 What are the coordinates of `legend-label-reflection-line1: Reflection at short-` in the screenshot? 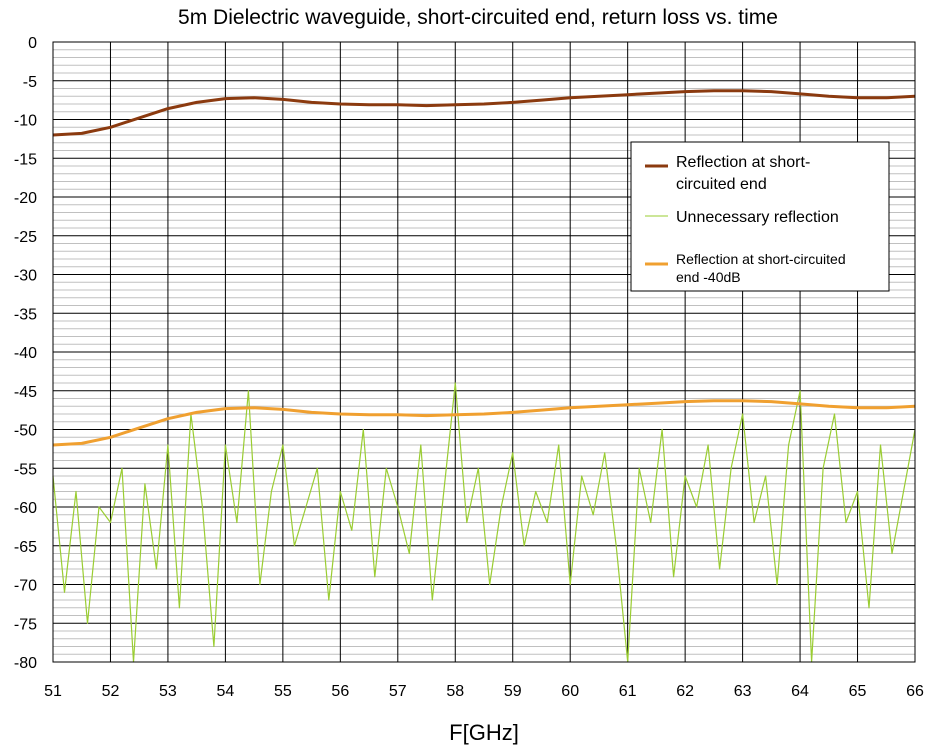 It's located at (743, 162).